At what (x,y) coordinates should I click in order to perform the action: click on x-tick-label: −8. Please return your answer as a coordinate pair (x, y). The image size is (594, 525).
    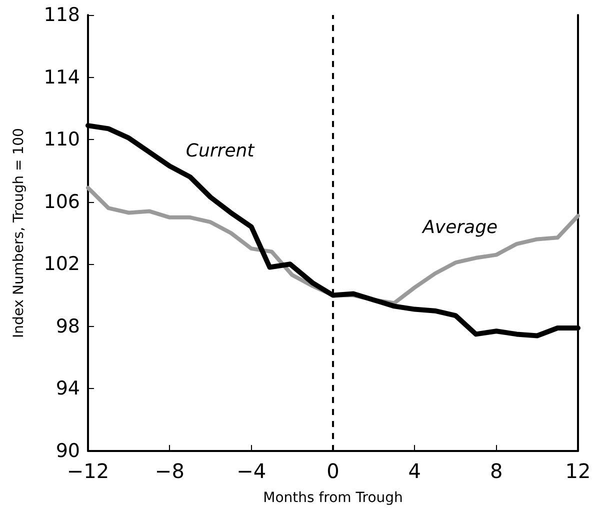
    Looking at the image, I should click on (169, 471).